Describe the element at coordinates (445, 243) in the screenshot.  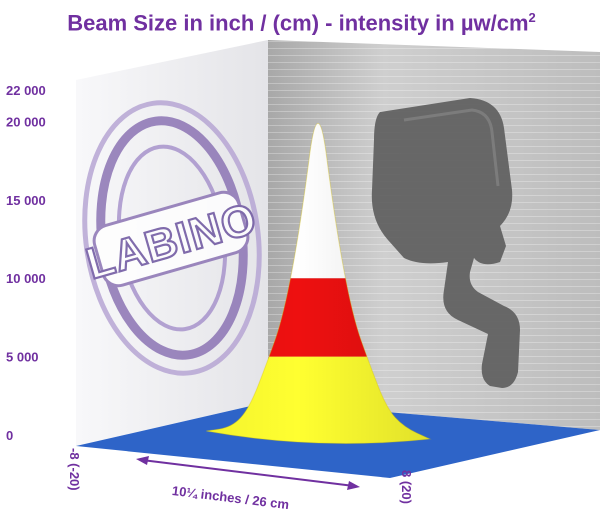
I see `handheld-lamp-silhouette-icon` at that location.